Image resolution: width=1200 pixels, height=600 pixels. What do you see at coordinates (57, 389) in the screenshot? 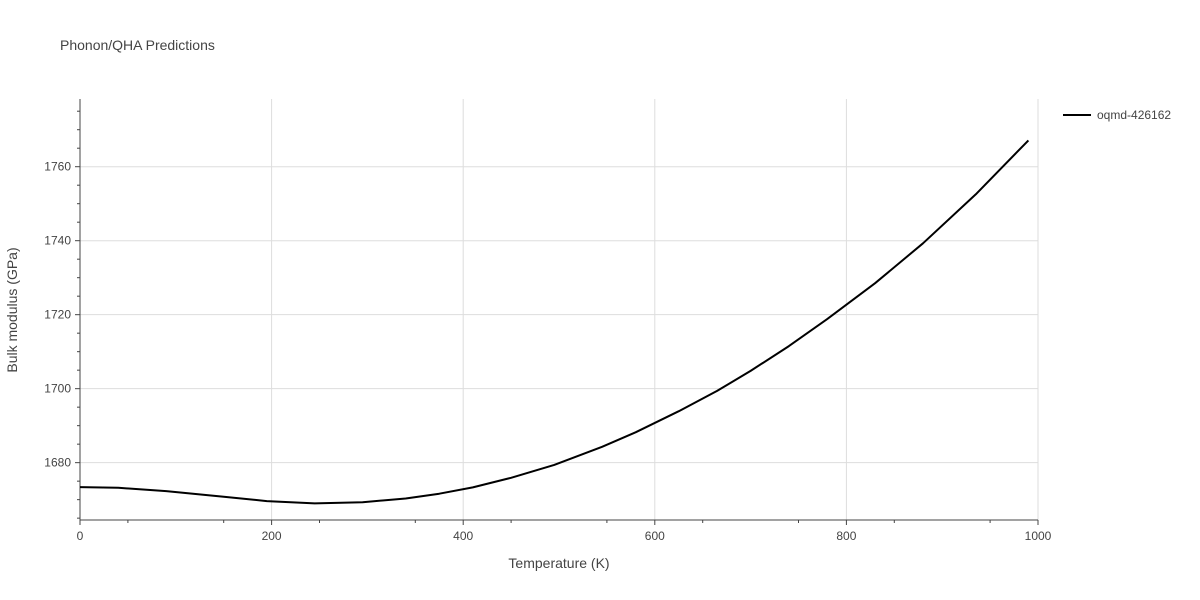
I see `y-tick-label: 1700` at bounding box center [57, 389].